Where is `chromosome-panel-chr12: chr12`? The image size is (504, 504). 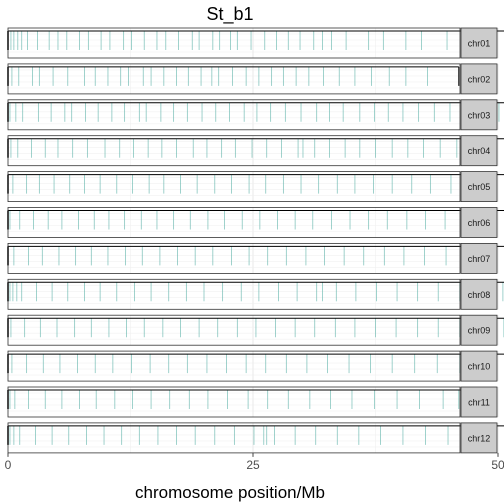 chromosome-panel-chr12: chr12 is located at coordinates (255, 438).